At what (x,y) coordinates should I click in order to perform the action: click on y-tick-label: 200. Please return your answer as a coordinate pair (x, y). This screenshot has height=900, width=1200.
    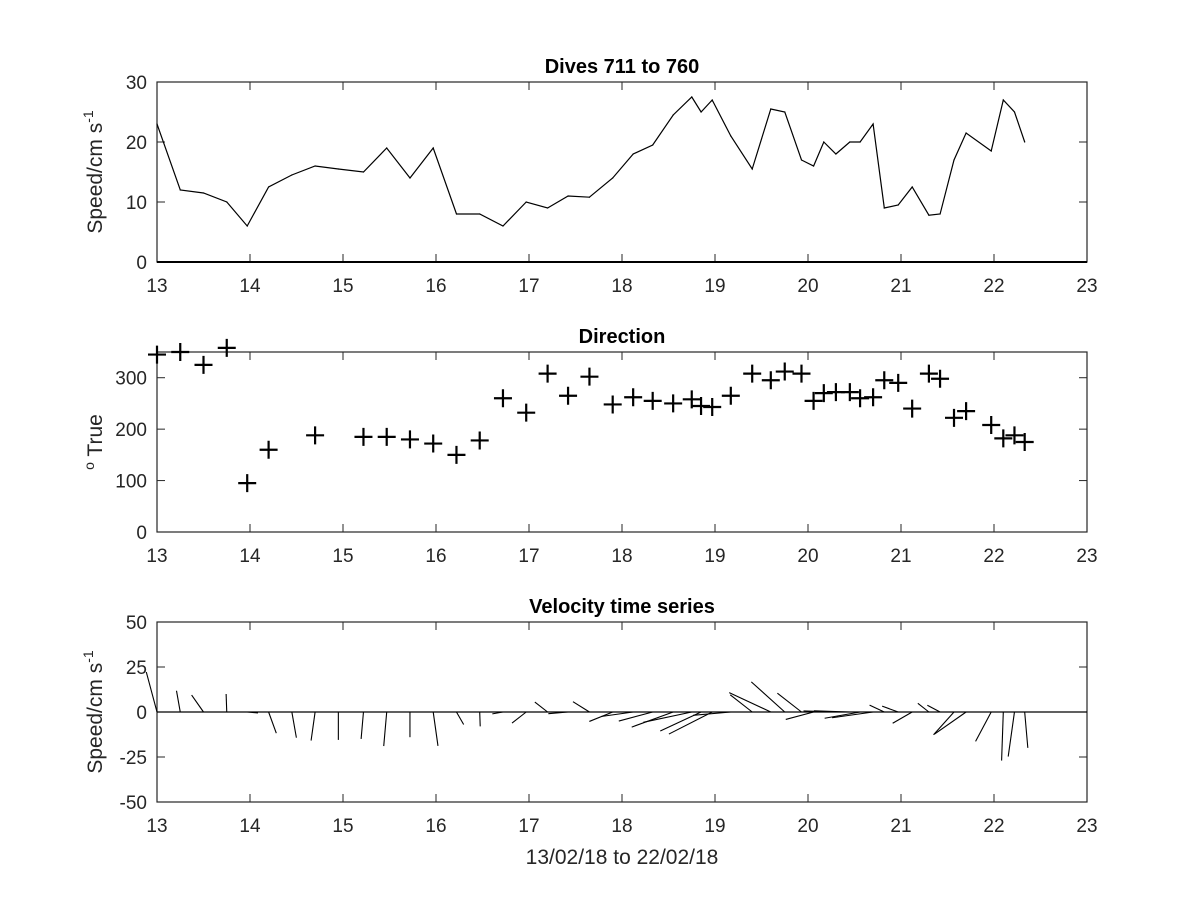
    Looking at the image, I should click on (131, 430).